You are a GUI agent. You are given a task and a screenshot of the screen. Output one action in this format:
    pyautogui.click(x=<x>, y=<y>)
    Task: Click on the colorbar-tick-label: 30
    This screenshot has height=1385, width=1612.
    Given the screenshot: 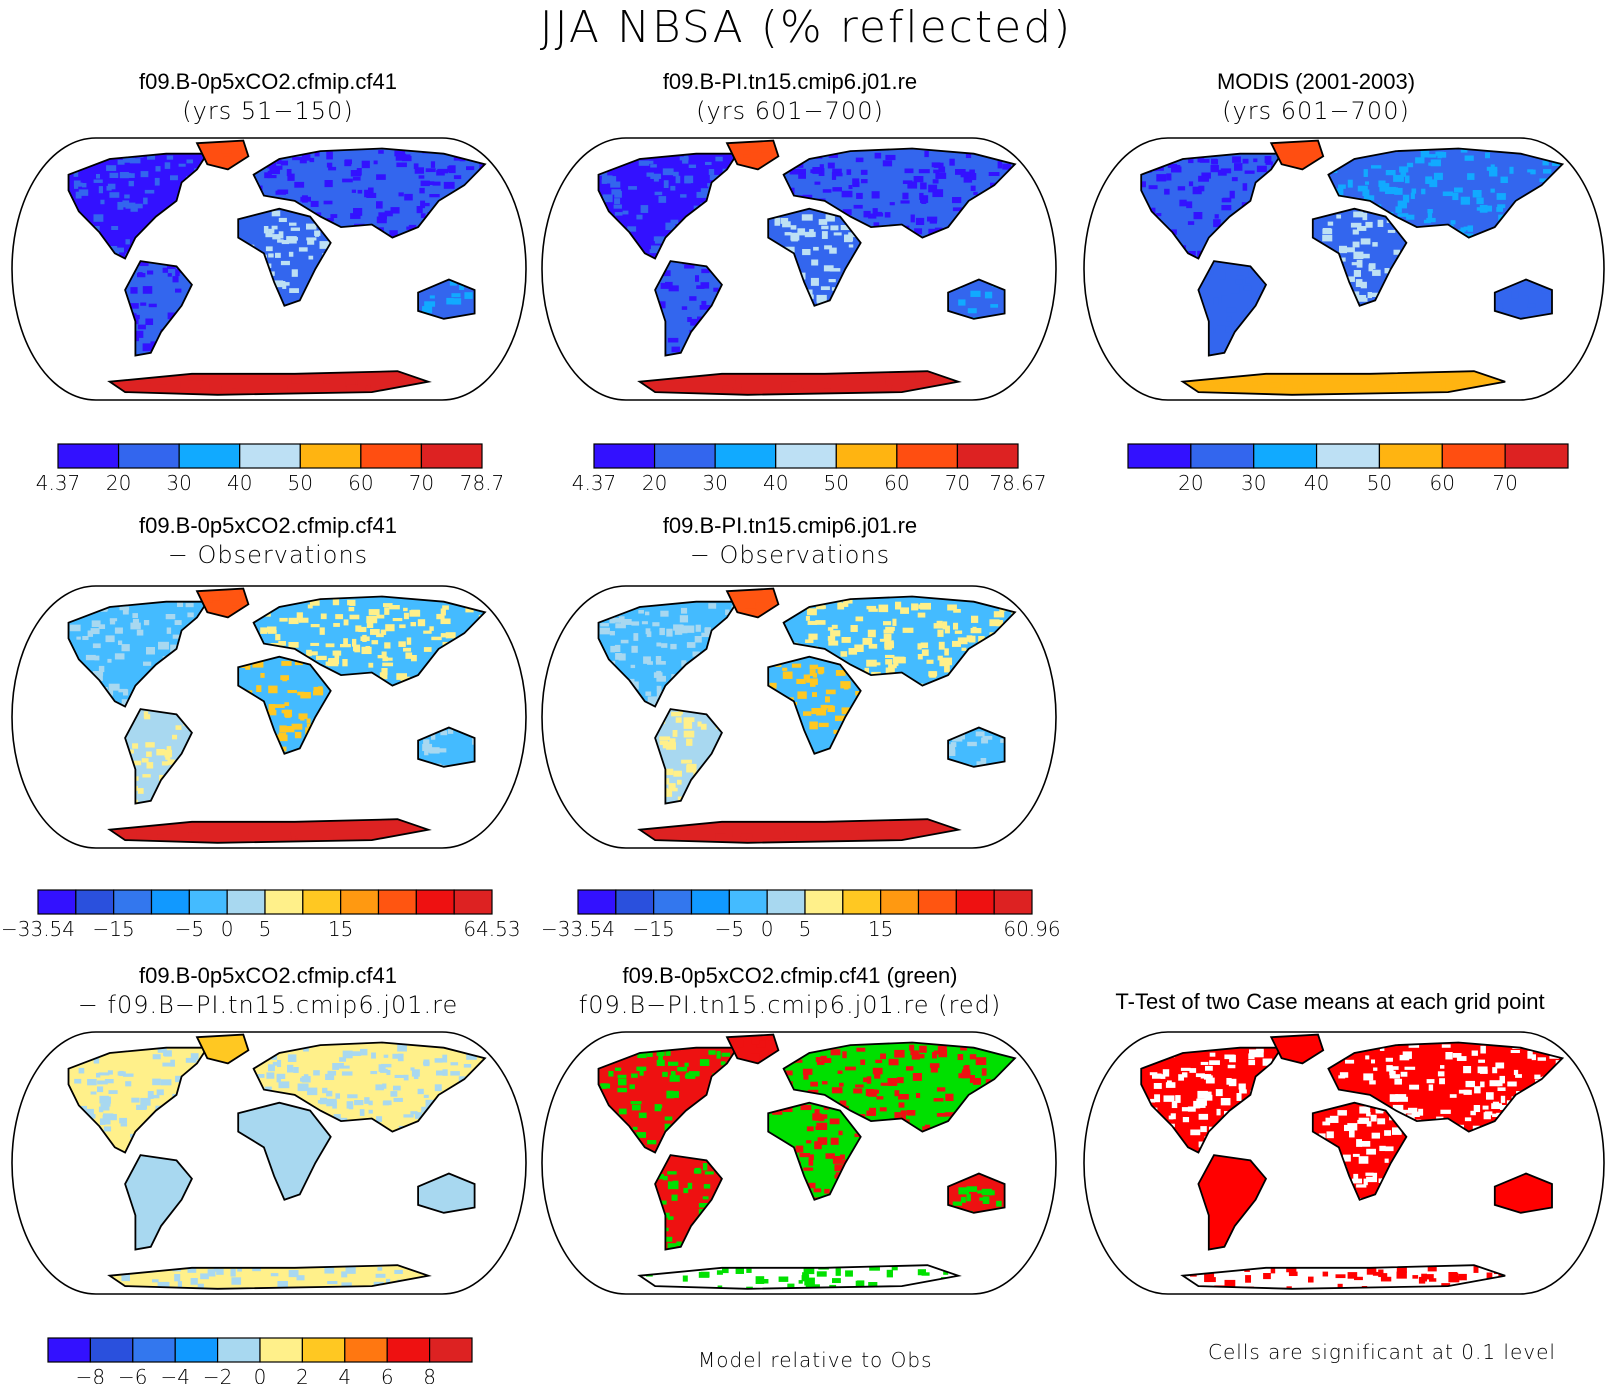 What is the action you would take?
    pyautogui.click(x=1253, y=483)
    